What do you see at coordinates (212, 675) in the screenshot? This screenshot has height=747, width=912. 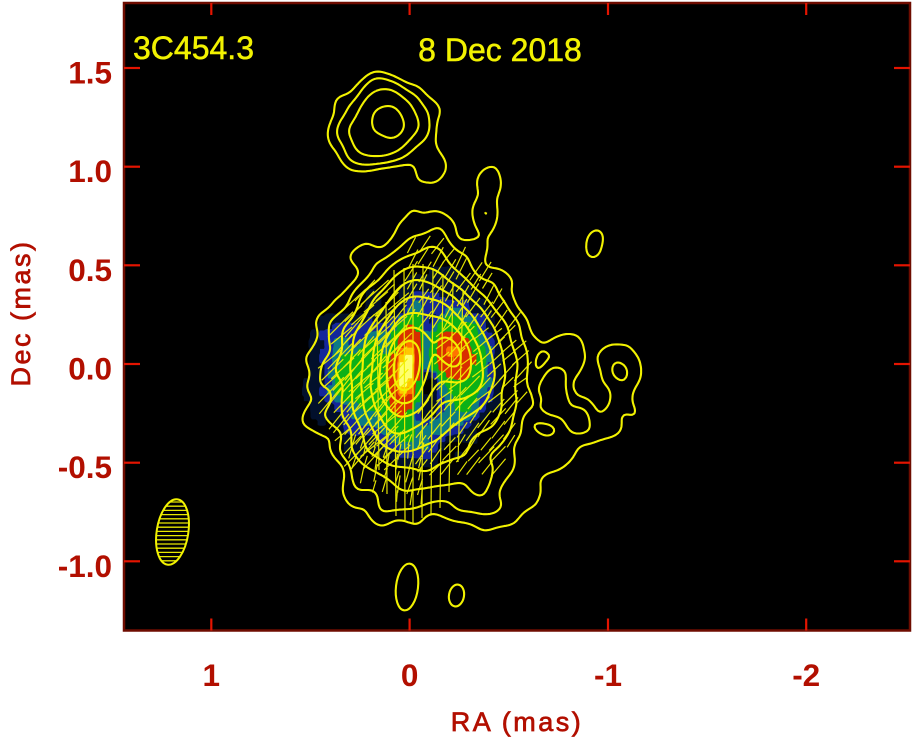 I see `svg-text: 1` at bounding box center [212, 675].